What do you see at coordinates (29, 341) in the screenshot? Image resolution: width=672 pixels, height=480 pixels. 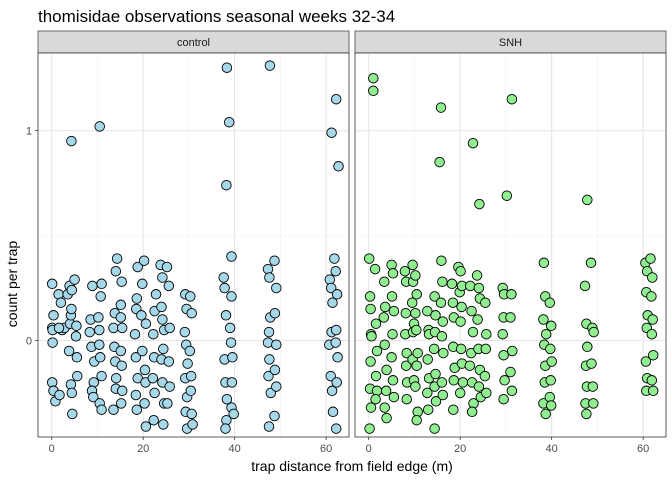 I see `y-tick-label: 0` at bounding box center [29, 341].